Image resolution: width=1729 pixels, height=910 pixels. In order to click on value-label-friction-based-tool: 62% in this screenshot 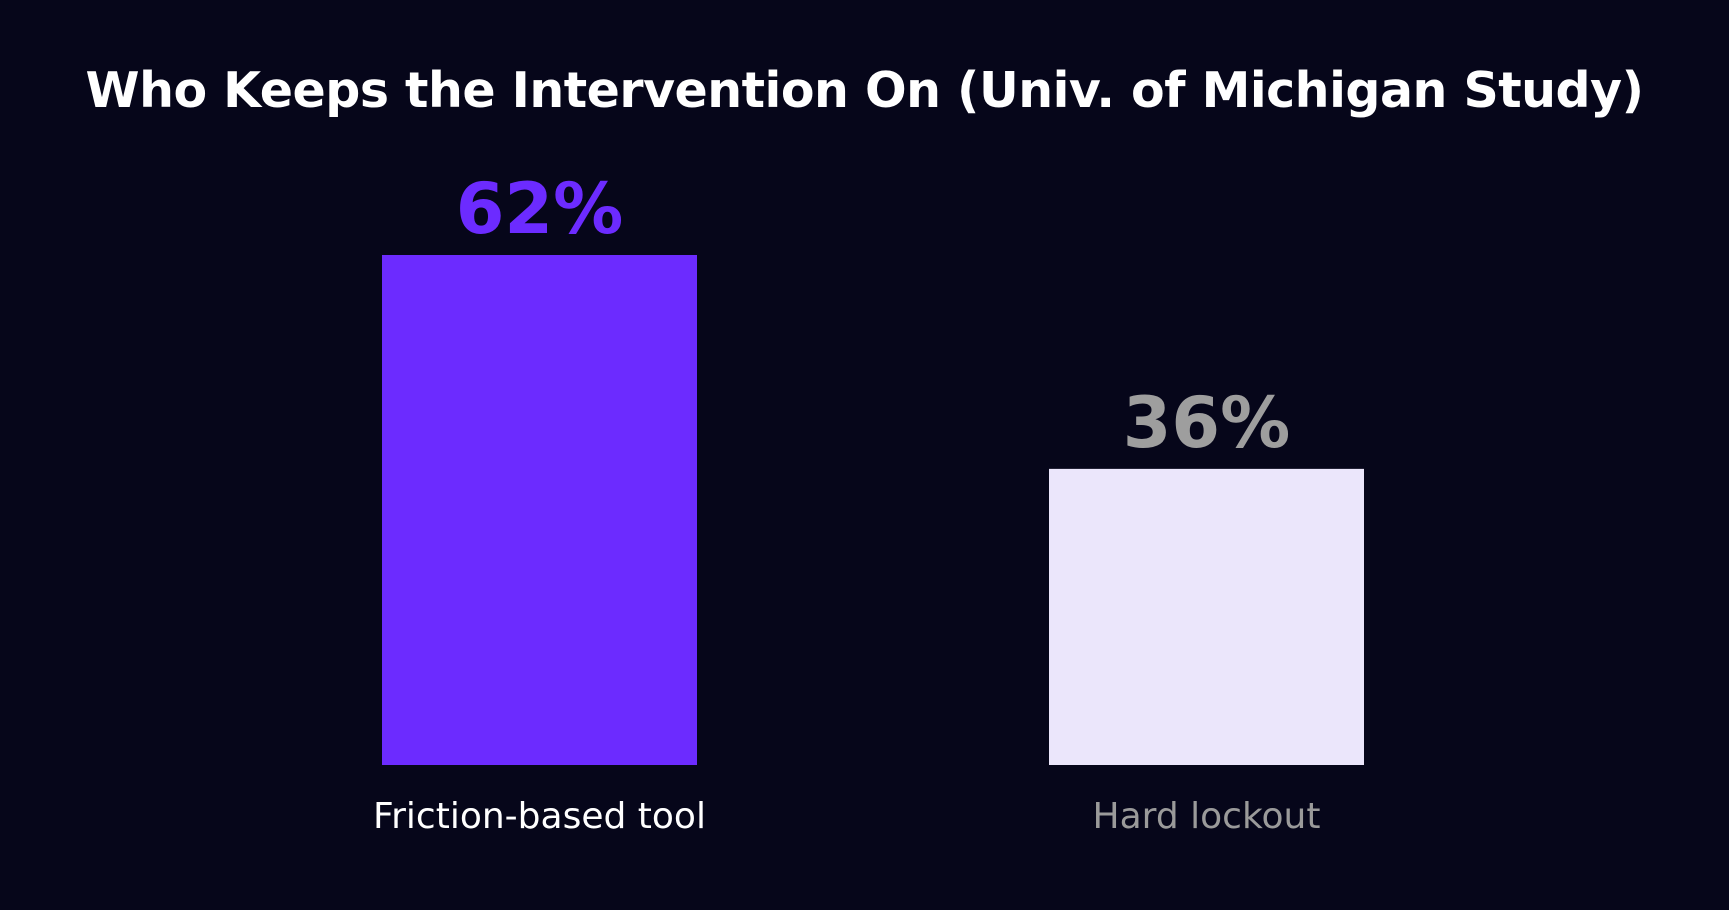, I will do `click(540, 209)`.